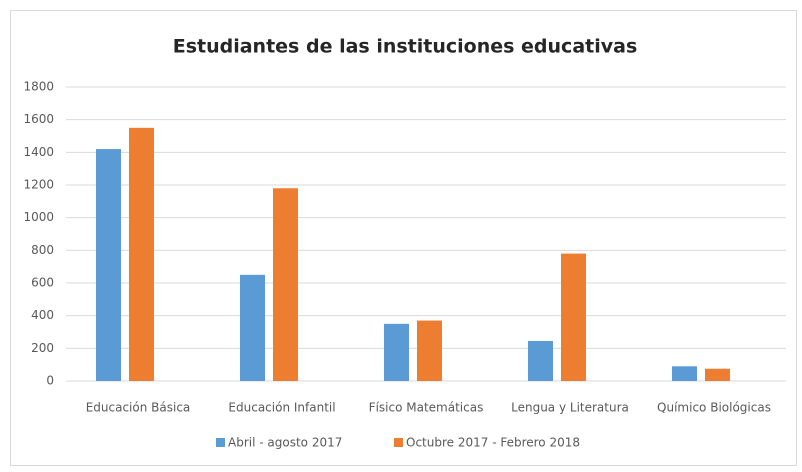  Describe the element at coordinates (38, 152) in the screenshot. I see `y-tick-label: 1400` at that location.